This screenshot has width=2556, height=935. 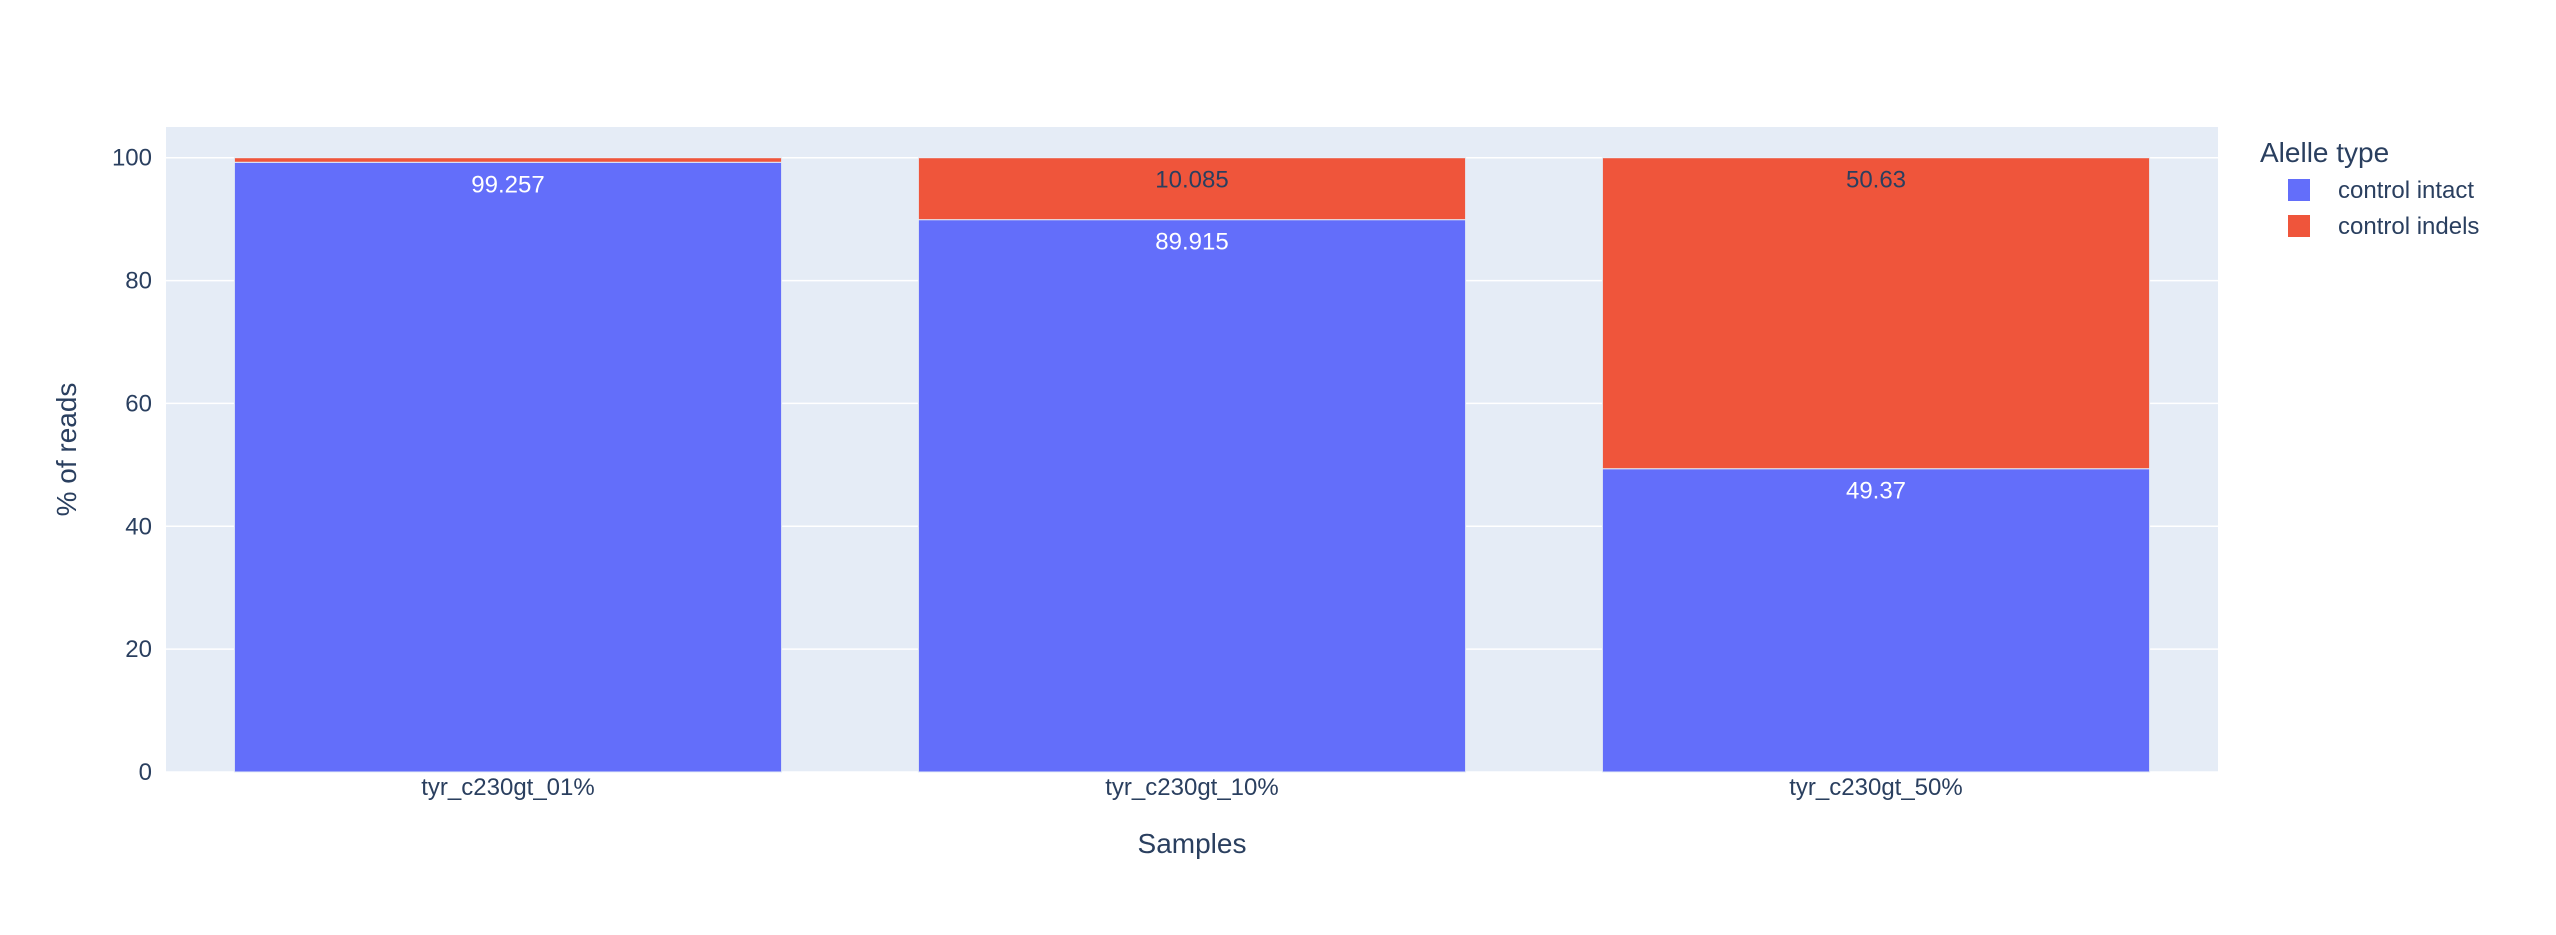 What do you see at coordinates (138, 281) in the screenshot?
I see `y-tick-label: 80` at bounding box center [138, 281].